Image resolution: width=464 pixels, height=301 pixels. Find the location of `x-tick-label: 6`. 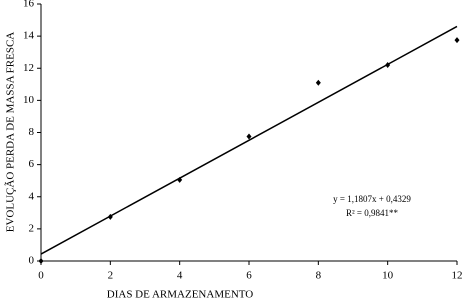

x-tick-label: 6 is located at coordinates (249, 276).